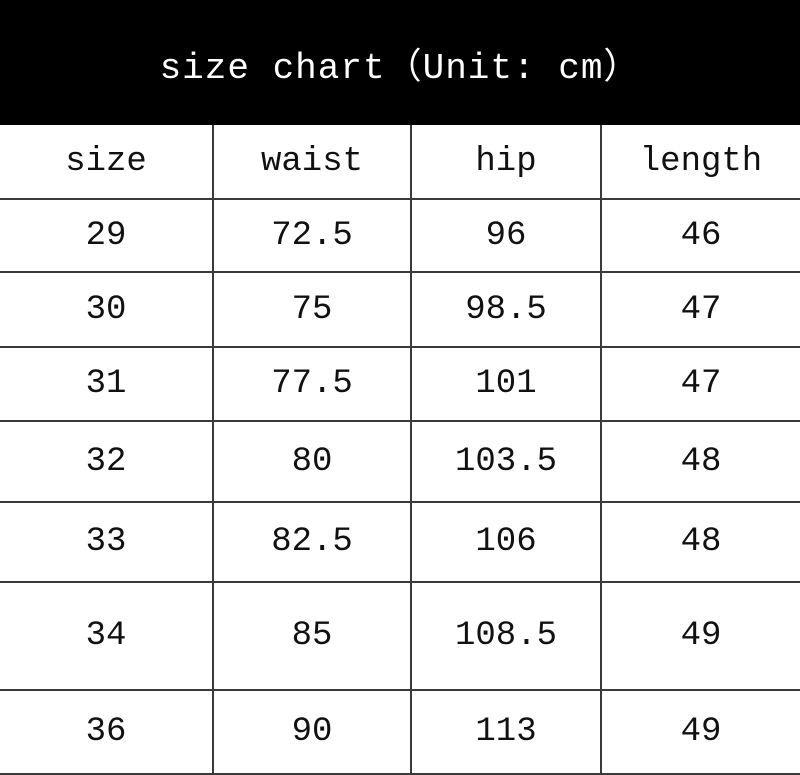 The height and width of the screenshot is (775, 800). I want to click on cell-hip: 113, so click(506, 732).